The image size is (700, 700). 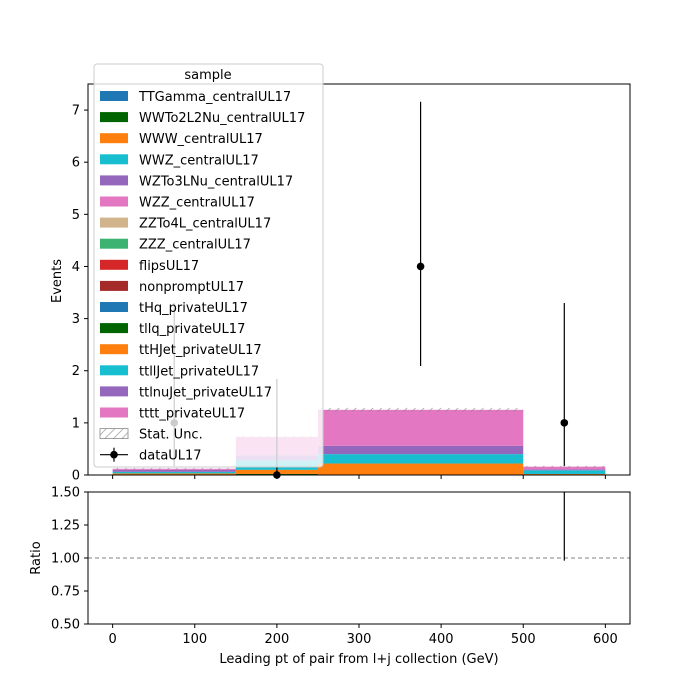 What do you see at coordinates (199, 160) in the screenshot?
I see `legend-label: WWZ_centralUL17` at bounding box center [199, 160].